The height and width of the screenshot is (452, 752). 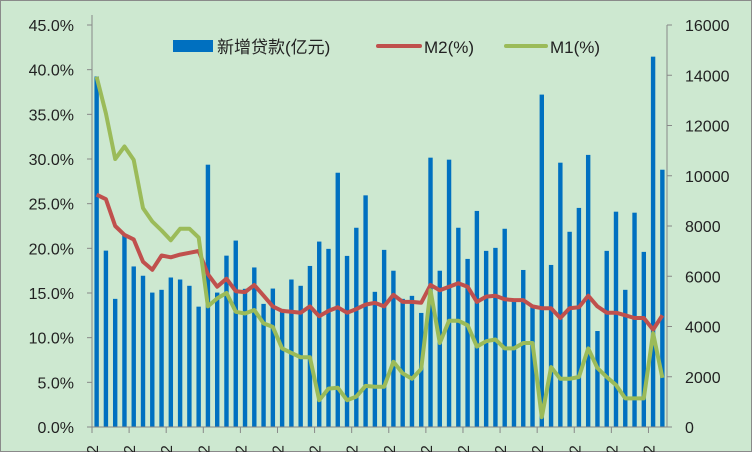 What do you see at coordinates (707, 26) in the screenshot?
I see `right-tick-label: 16000` at bounding box center [707, 26].